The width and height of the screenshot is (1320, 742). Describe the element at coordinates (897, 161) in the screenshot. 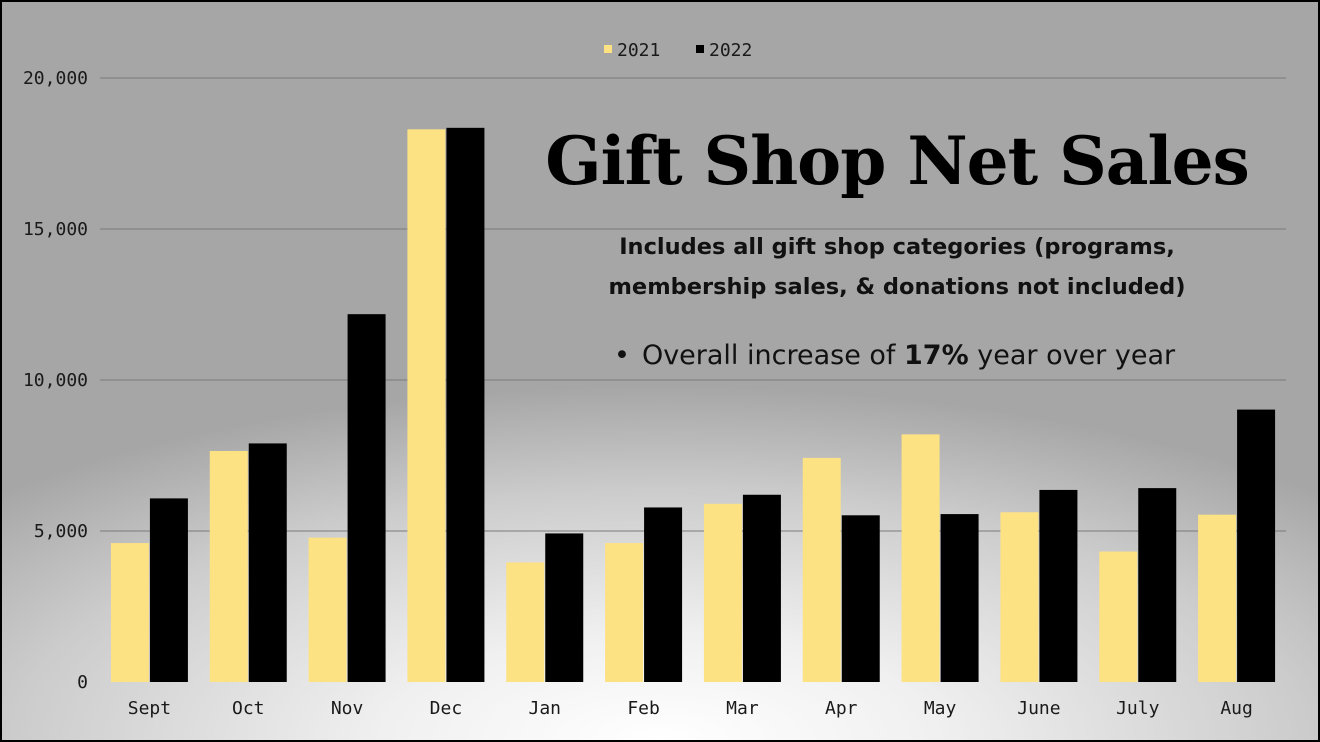

I see `chart-title: Gift Shop Net Sales` at that location.